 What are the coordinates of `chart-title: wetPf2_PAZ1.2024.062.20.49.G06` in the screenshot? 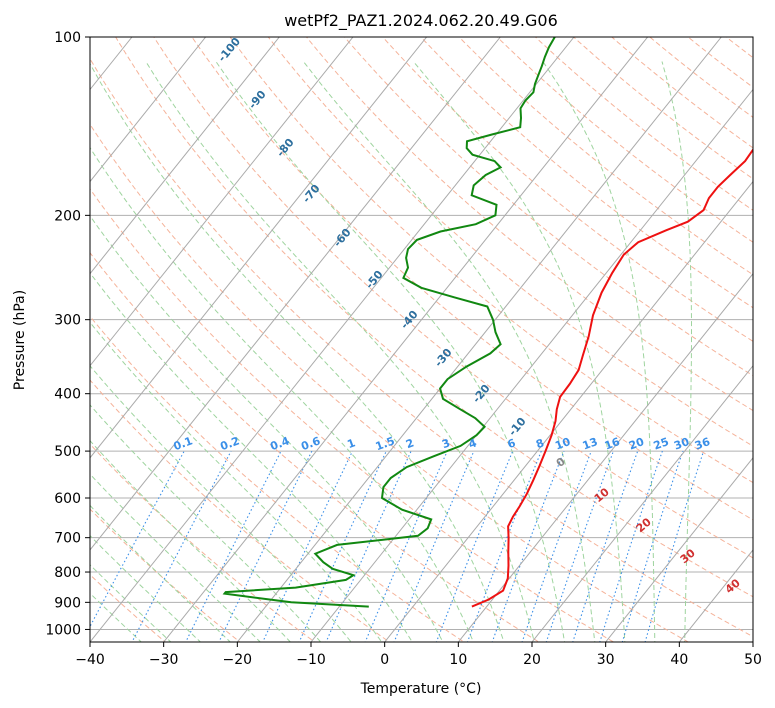 It's located at (421, 21).